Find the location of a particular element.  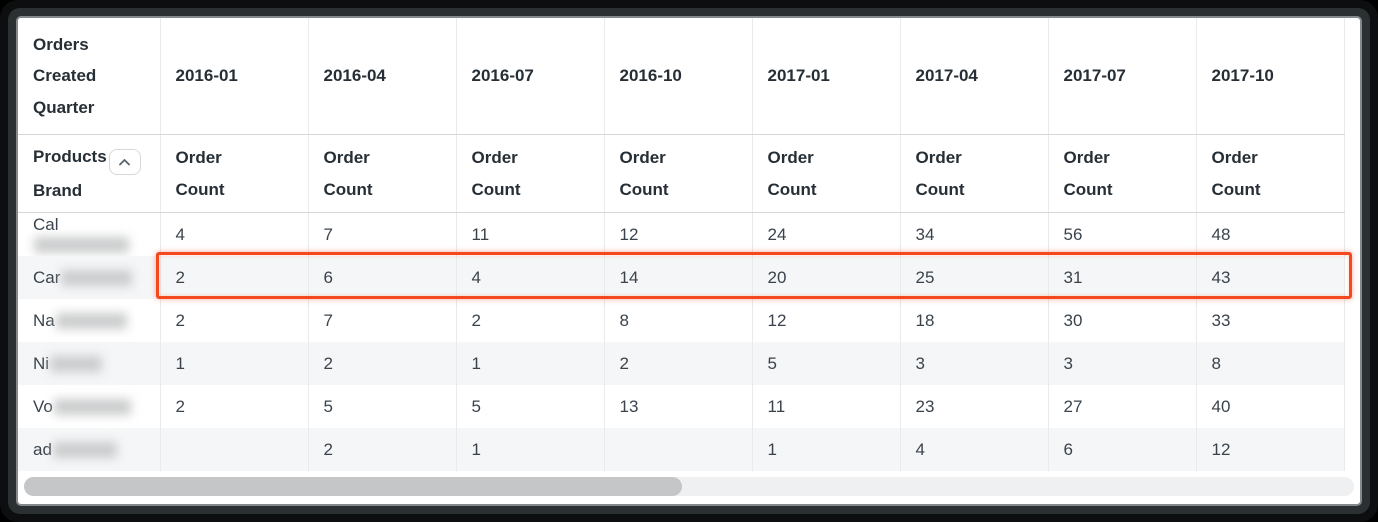

table-row-Cal: Cal 4 7 11 12 24 34 56 48 is located at coordinates (681, 234).